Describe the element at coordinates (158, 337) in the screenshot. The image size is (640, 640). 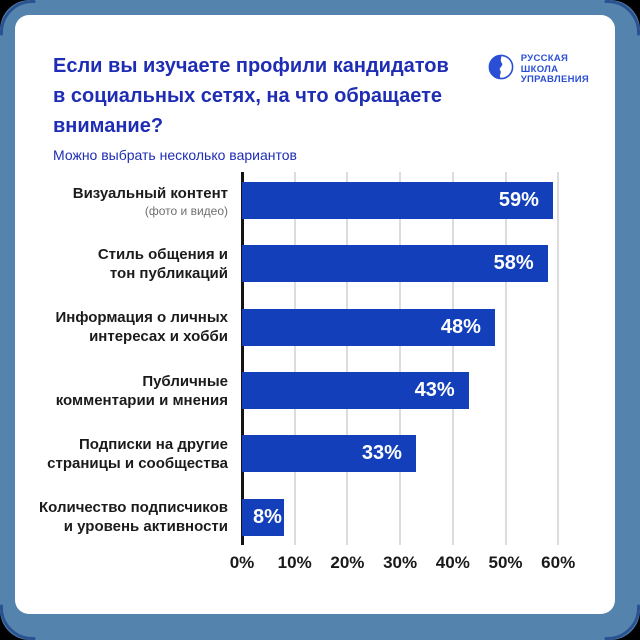
I see `category-label-line: интересах и хобби` at that location.